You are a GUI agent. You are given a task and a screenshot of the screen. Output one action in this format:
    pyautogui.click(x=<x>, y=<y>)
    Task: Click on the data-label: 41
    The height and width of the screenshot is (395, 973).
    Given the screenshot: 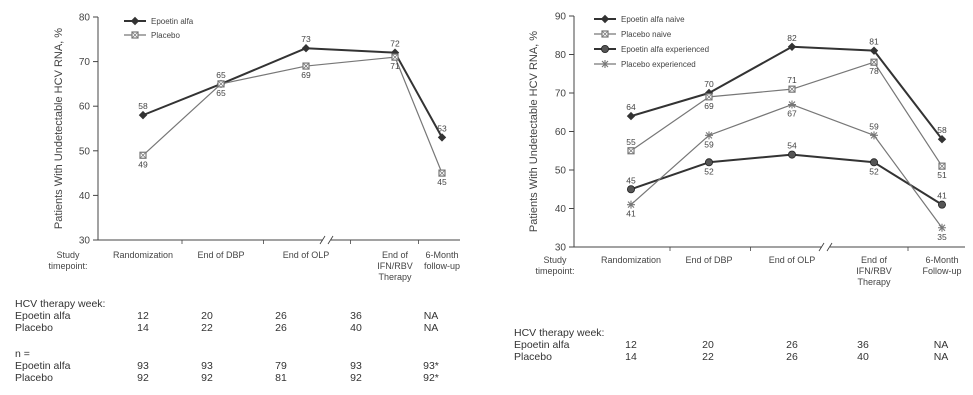 What is the action you would take?
    pyautogui.click(x=631, y=214)
    